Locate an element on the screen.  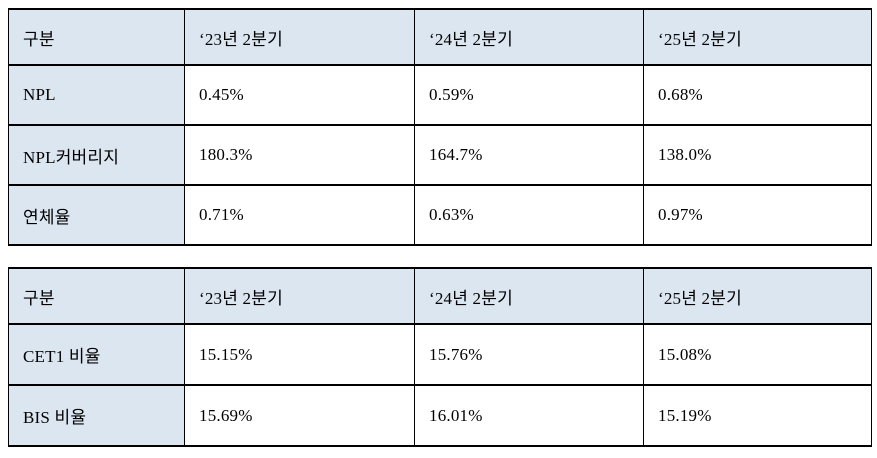
row-label: BIS 비율 is located at coordinates (96, 415).